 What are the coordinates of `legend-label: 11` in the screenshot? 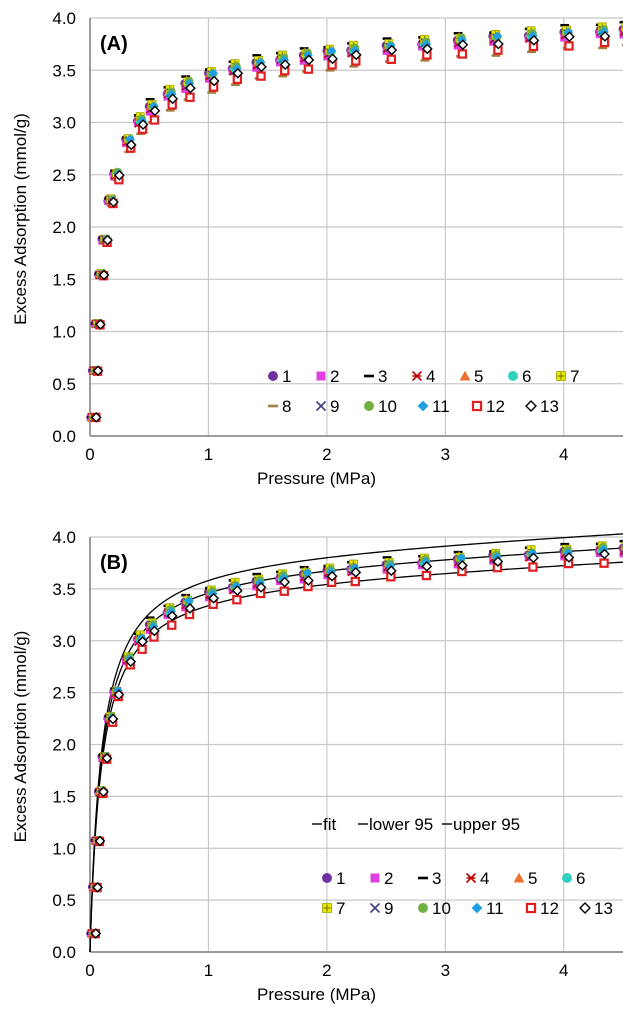 It's located at (441, 406).